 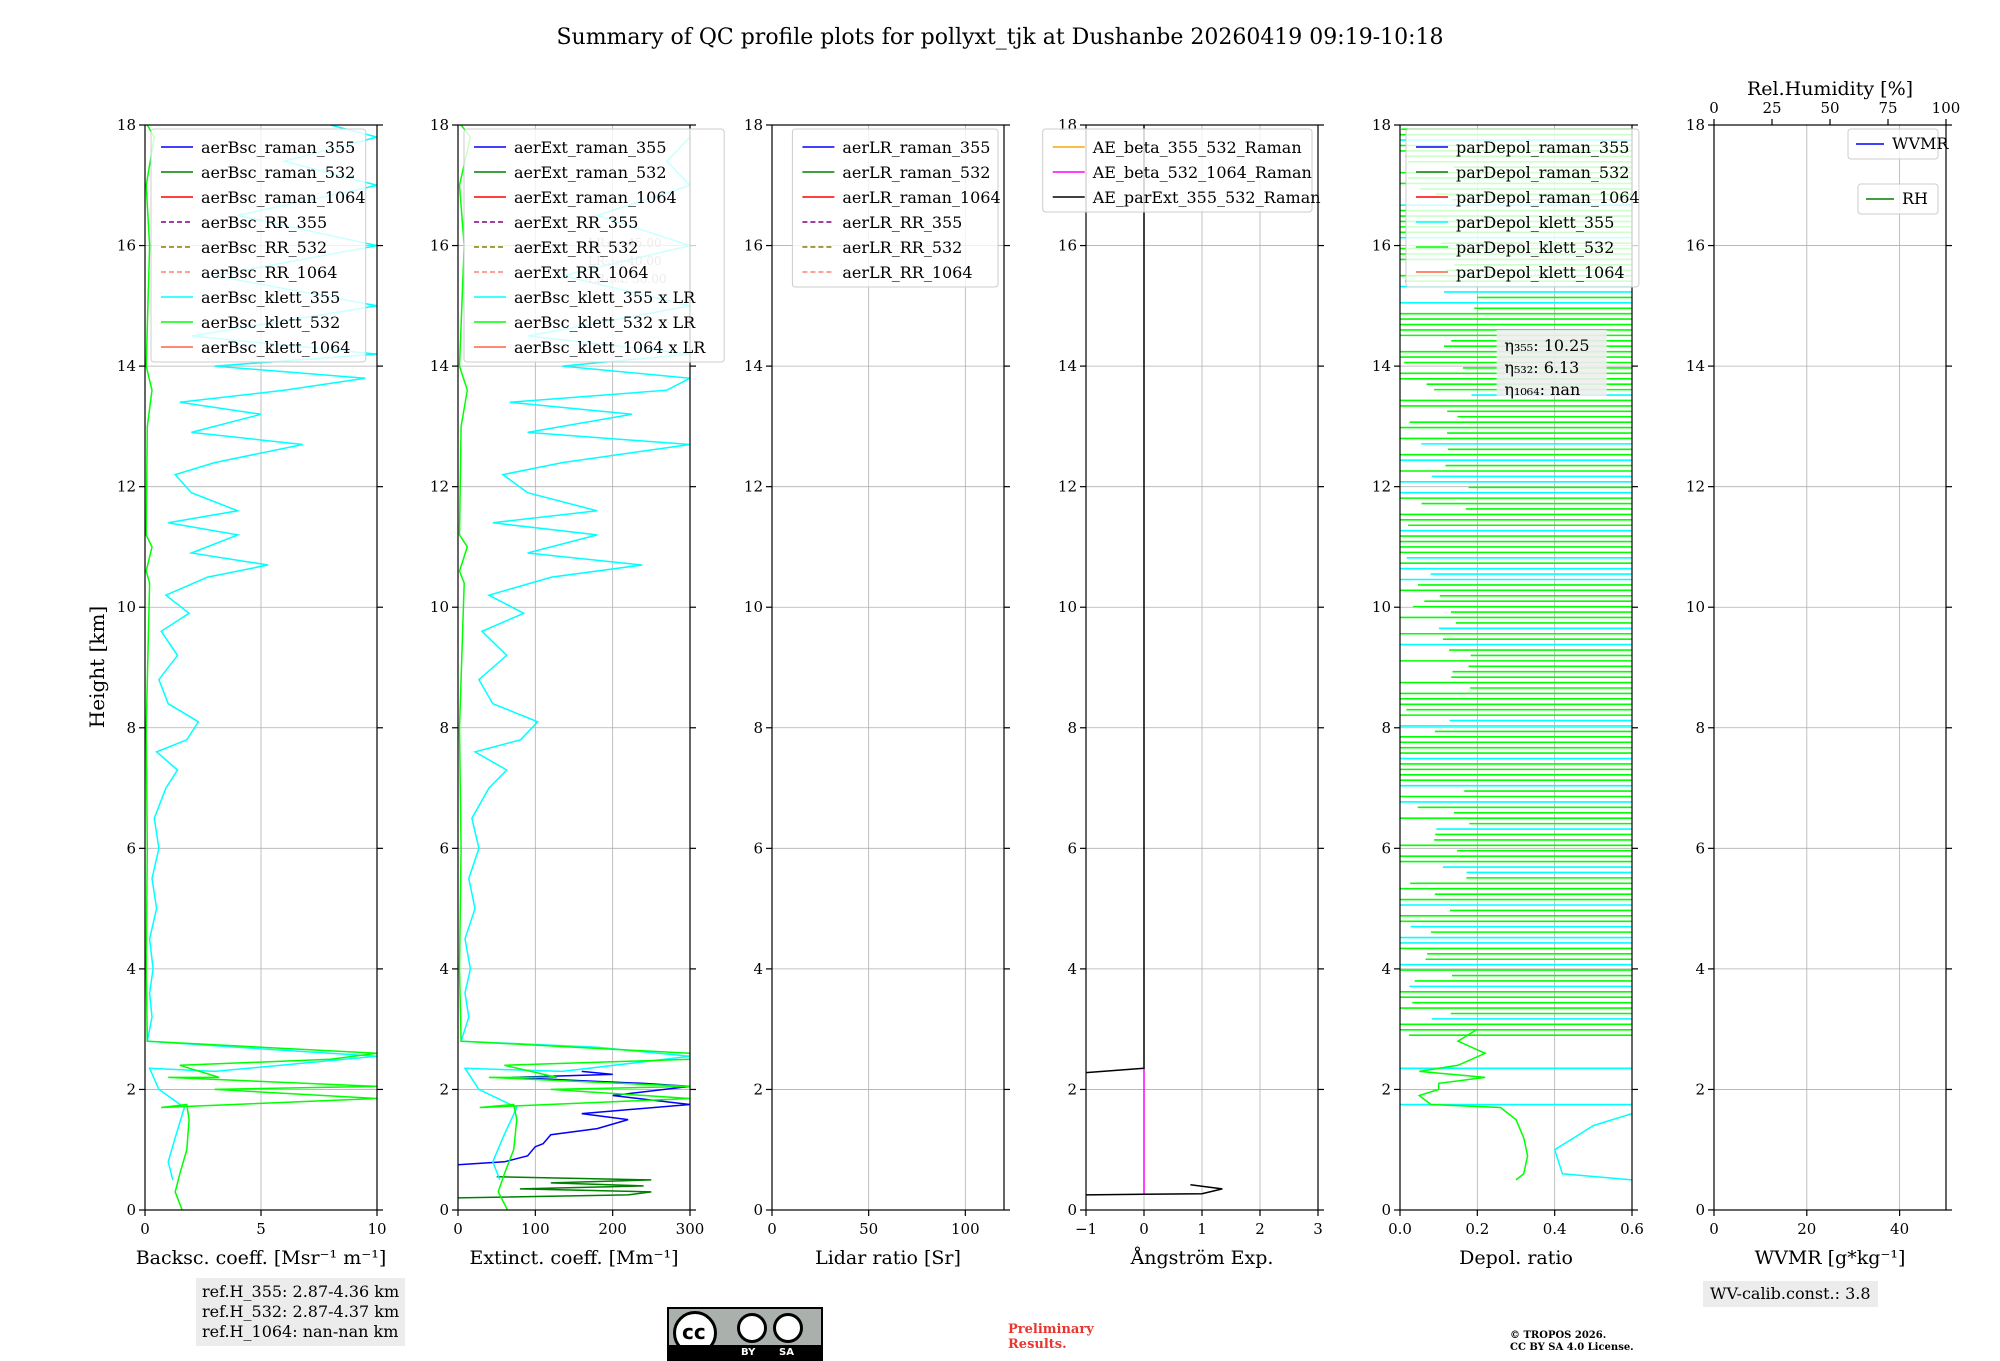 What do you see at coordinates (1206, 197) in the screenshot?
I see `legend-label: AE_parExt_355_532_Raman` at bounding box center [1206, 197].